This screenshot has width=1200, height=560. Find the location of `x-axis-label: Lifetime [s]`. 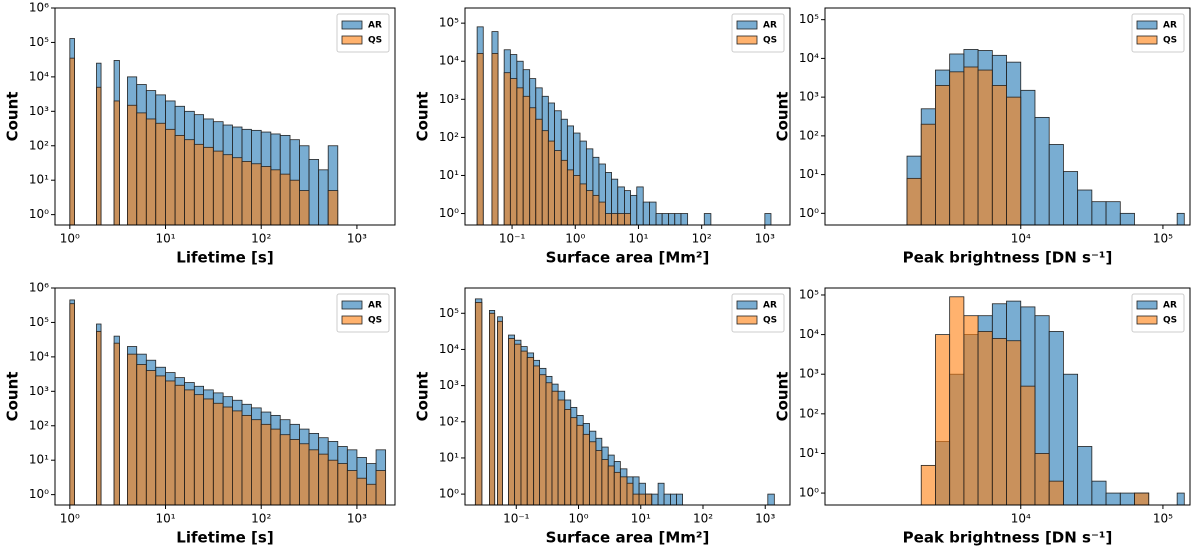

x-axis-label: Lifetime [s] is located at coordinates (224, 538).